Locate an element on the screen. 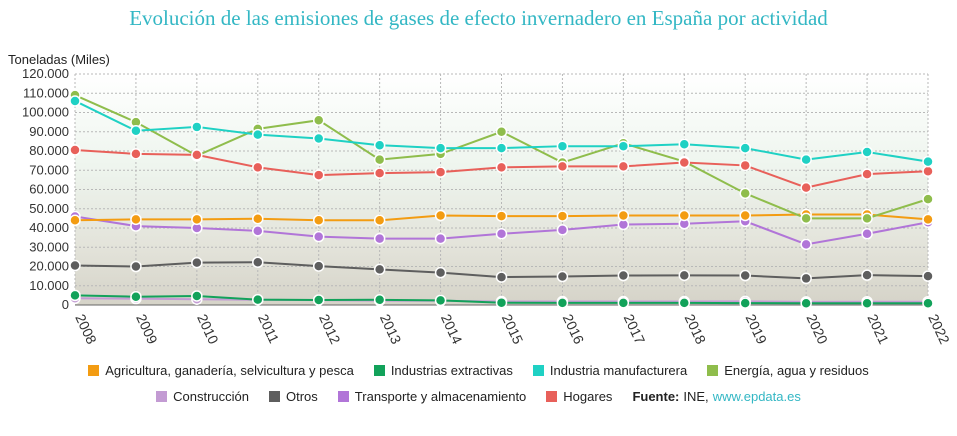 This screenshot has height=436, width=957. y-tick-label: 30.000 is located at coordinates (49, 246).